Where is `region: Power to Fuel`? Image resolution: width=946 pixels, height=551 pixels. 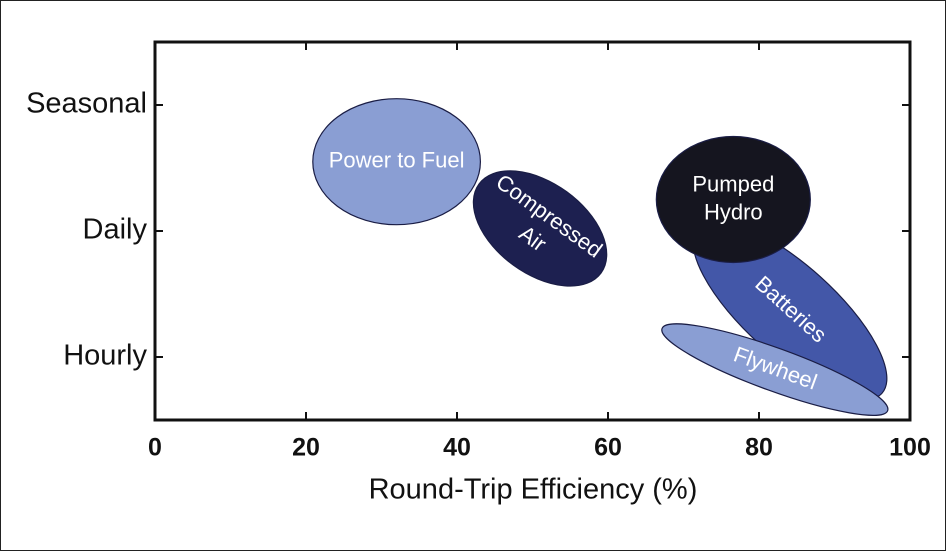
region: Power to Fuel is located at coordinates (397, 162).